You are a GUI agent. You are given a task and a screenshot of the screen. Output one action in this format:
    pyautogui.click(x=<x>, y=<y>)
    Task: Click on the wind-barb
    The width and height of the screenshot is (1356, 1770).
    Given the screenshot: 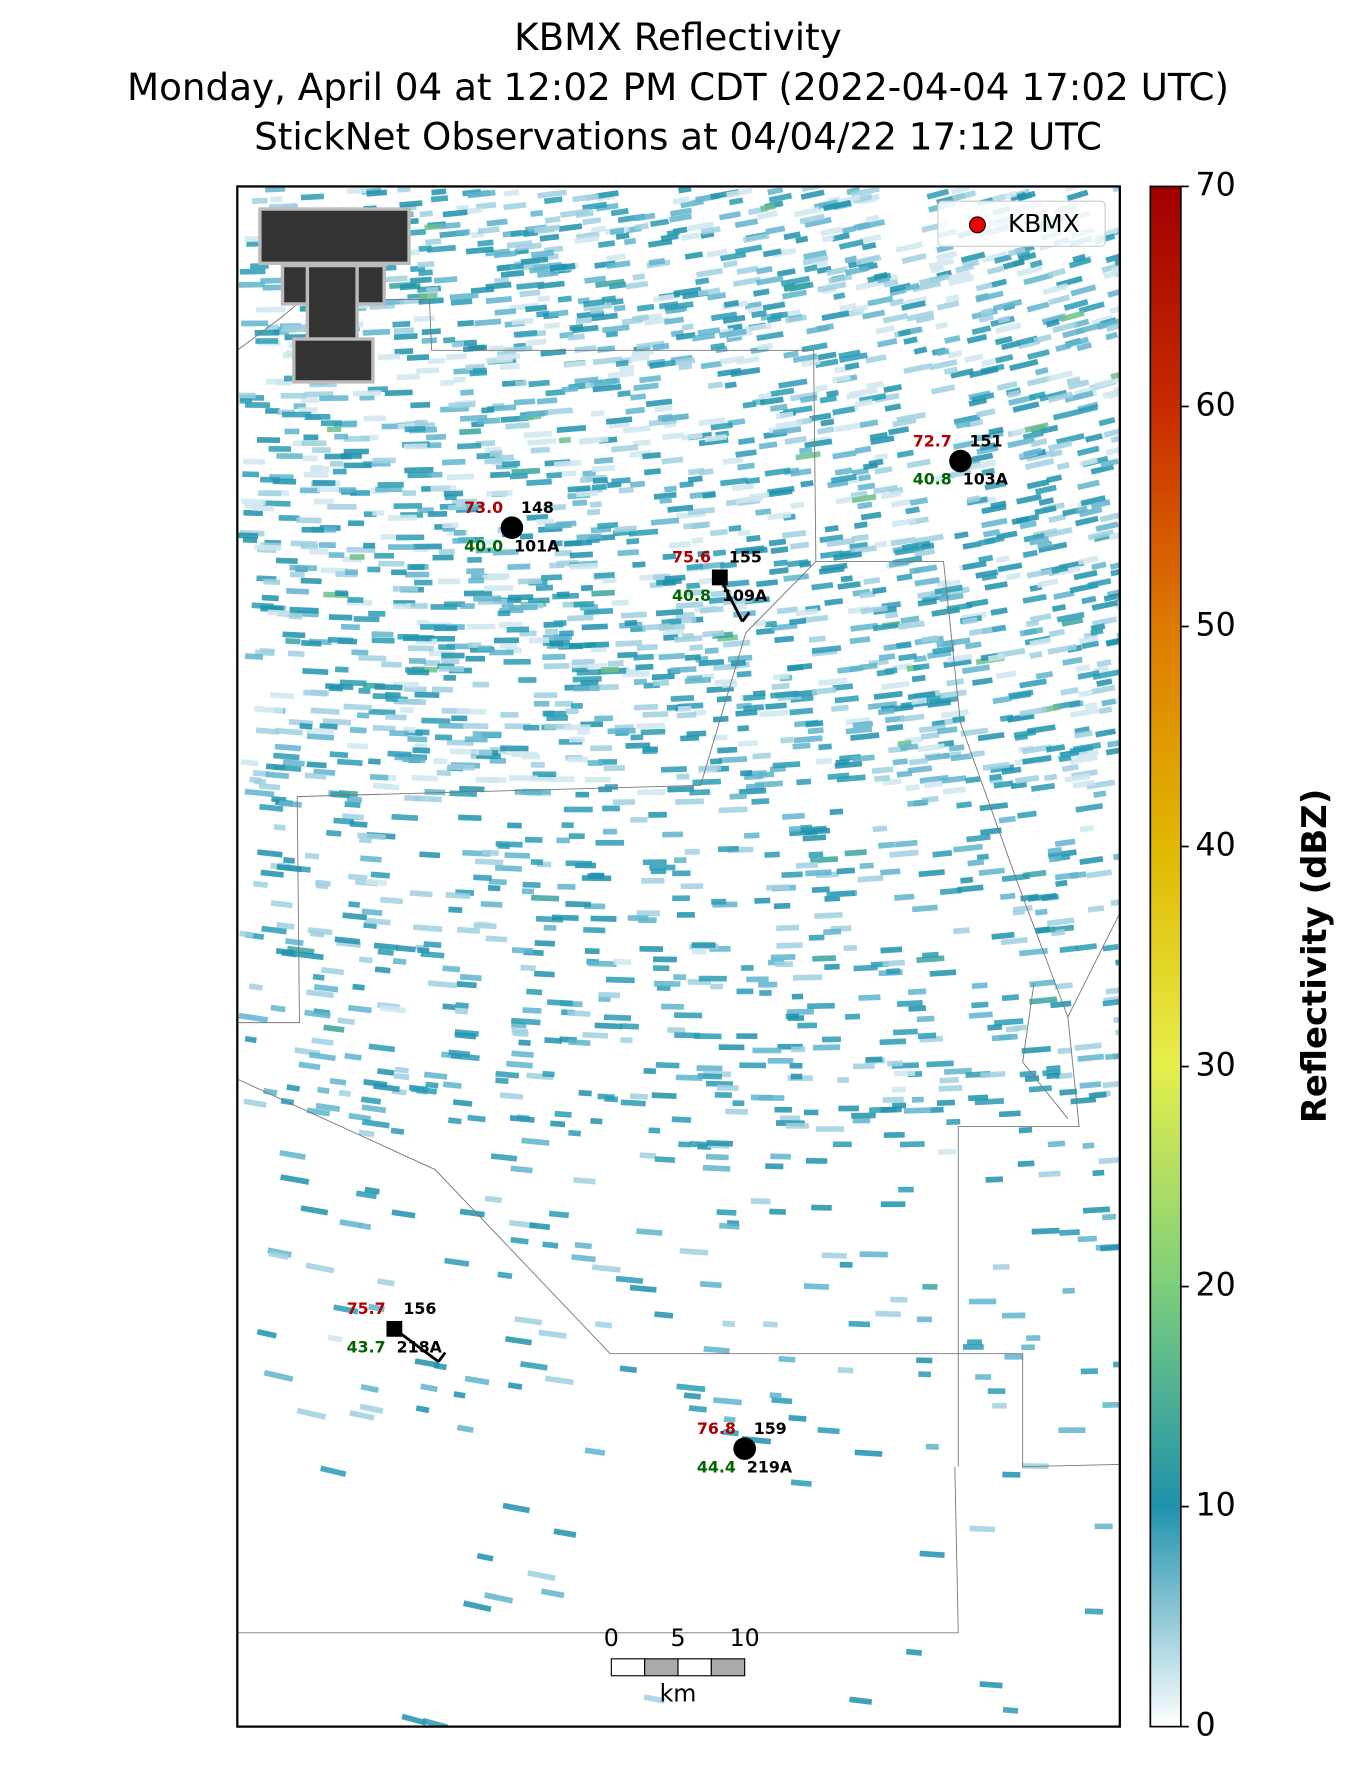 What is the action you would take?
    pyautogui.click(x=442, y=1357)
    